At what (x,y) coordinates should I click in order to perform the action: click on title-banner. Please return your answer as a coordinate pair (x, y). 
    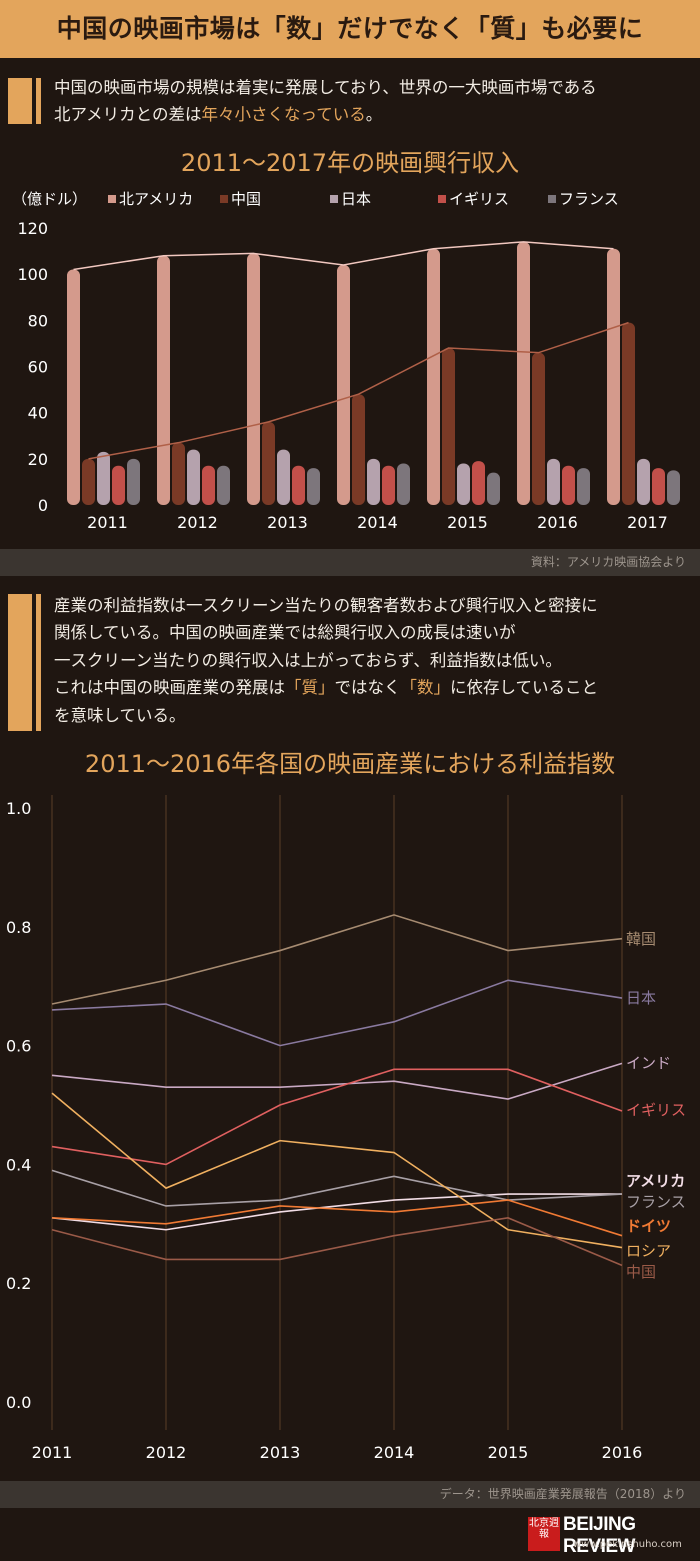
    Looking at the image, I should click on (350, 29).